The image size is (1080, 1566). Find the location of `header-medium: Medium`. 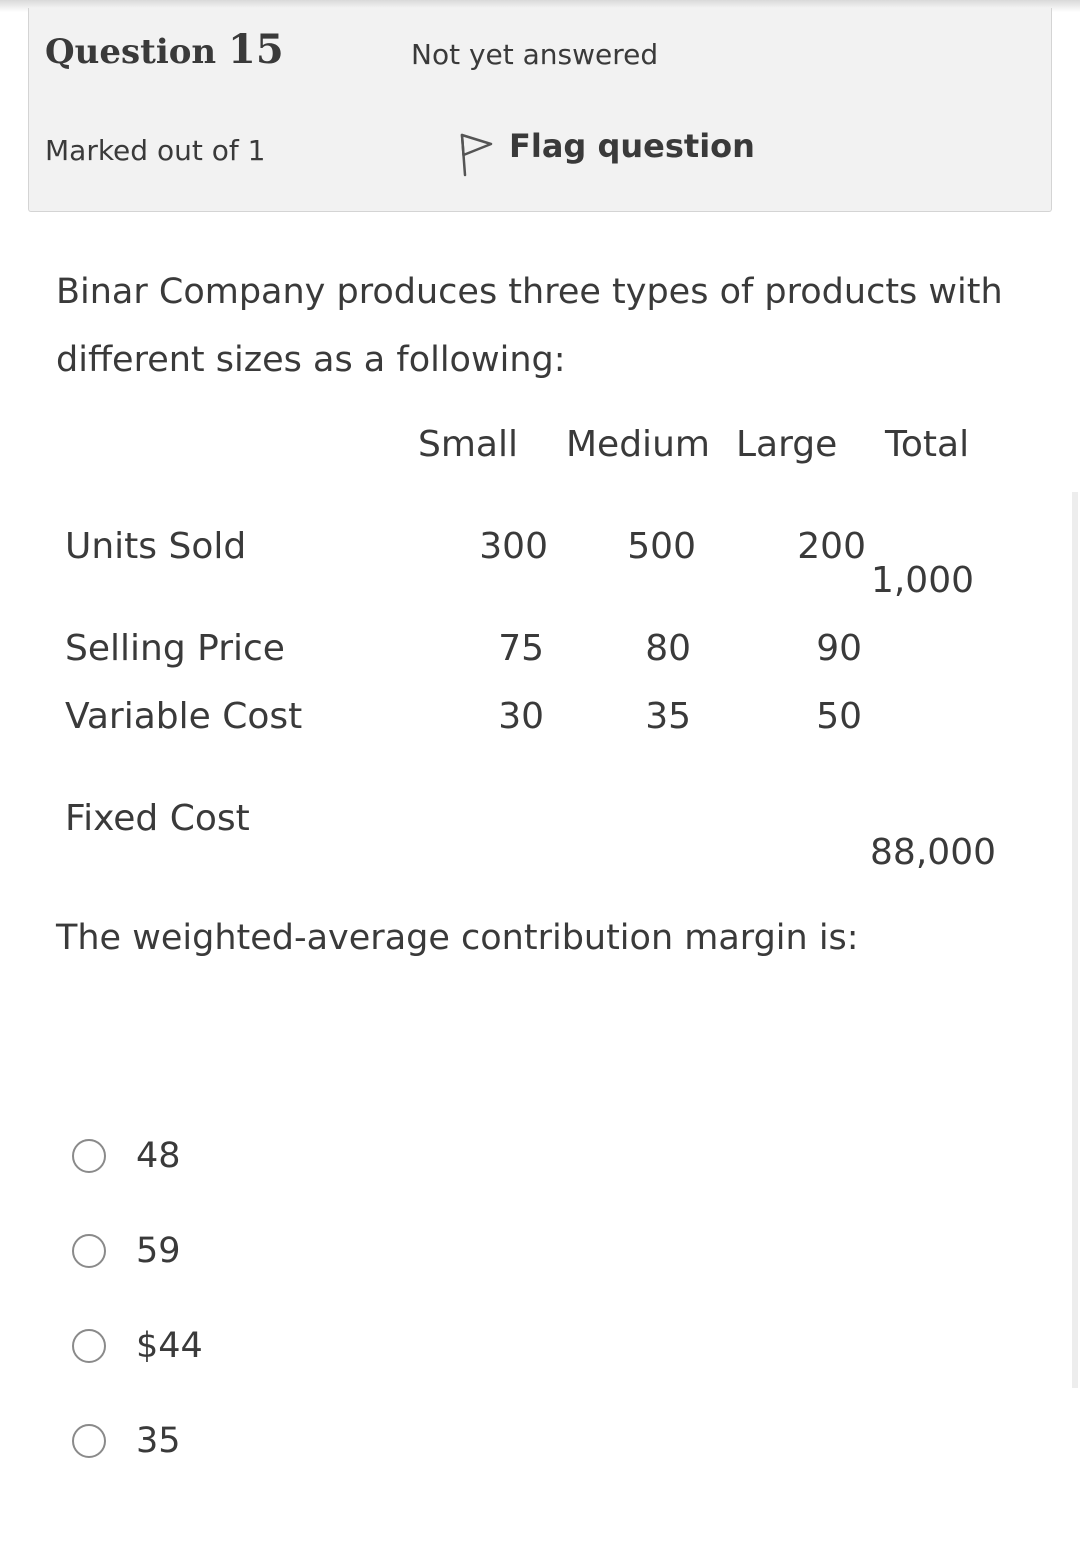

header-medium: Medium is located at coordinates (638, 444).